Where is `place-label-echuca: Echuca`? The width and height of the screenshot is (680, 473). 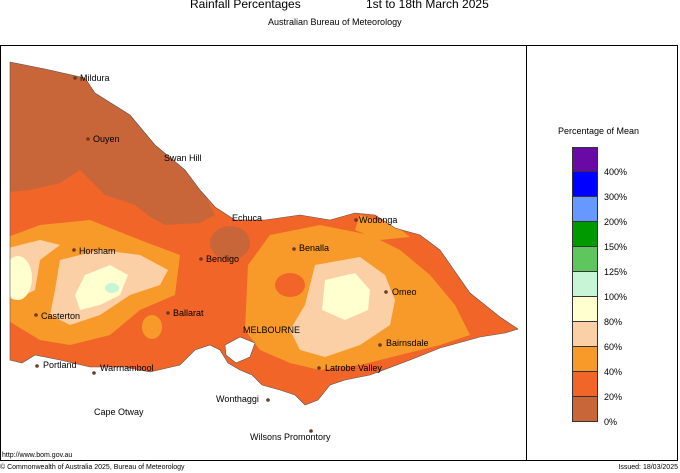
place-label-echuca: Echuca is located at coordinates (247, 218).